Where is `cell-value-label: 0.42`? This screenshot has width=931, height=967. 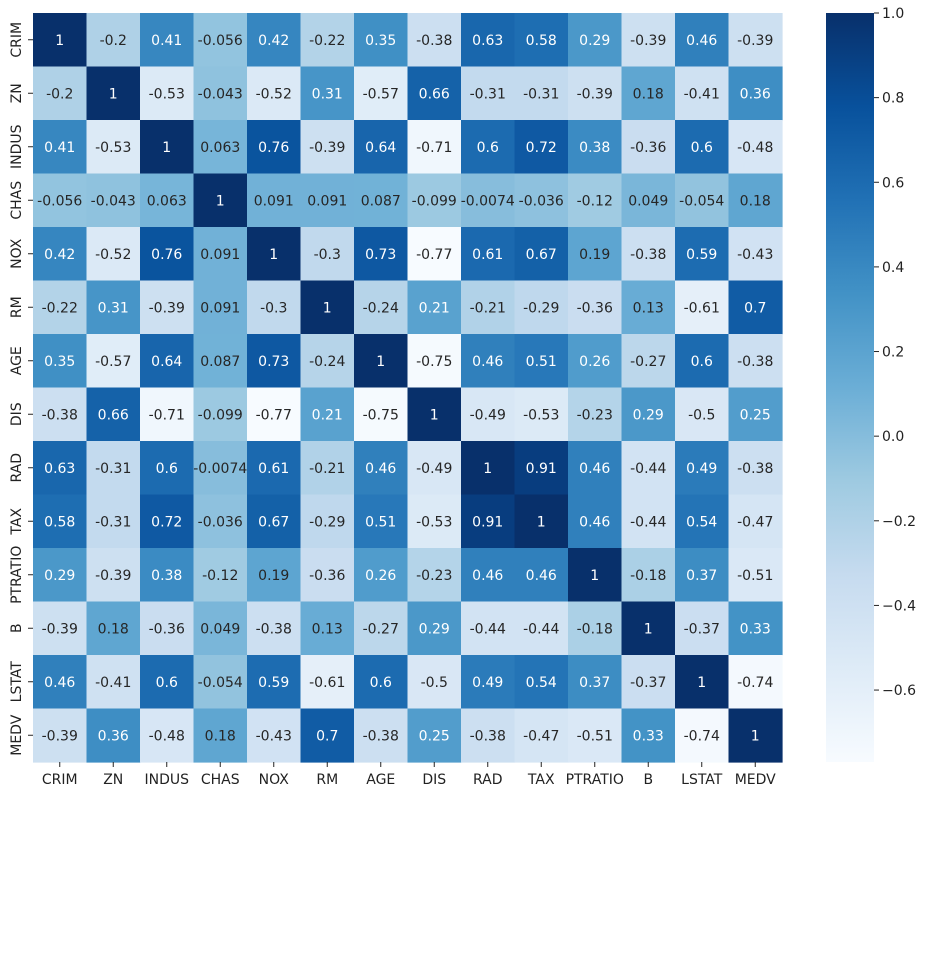 cell-value-label: 0.42 is located at coordinates (59, 255).